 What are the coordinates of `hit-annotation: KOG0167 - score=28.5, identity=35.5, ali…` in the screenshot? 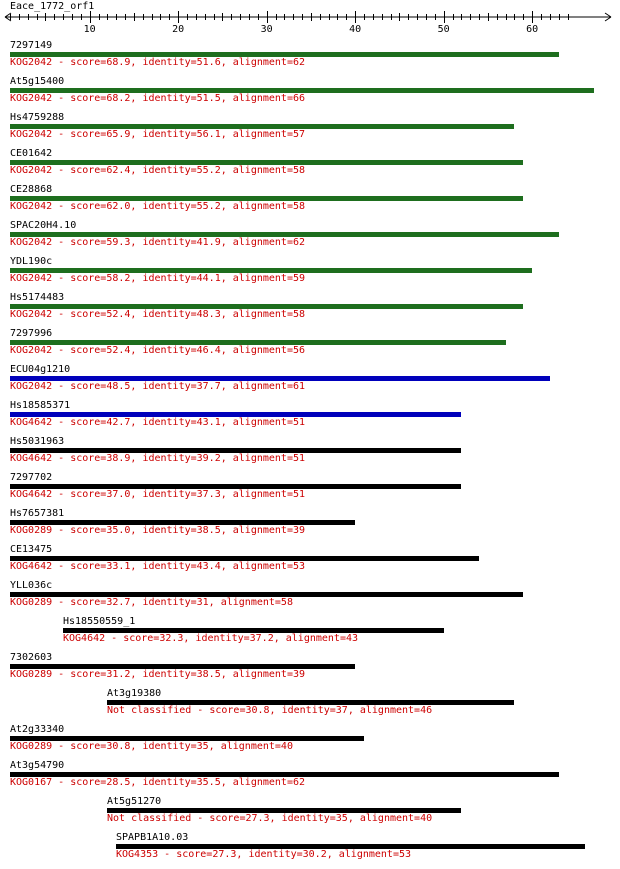 It's located at (158, 782).